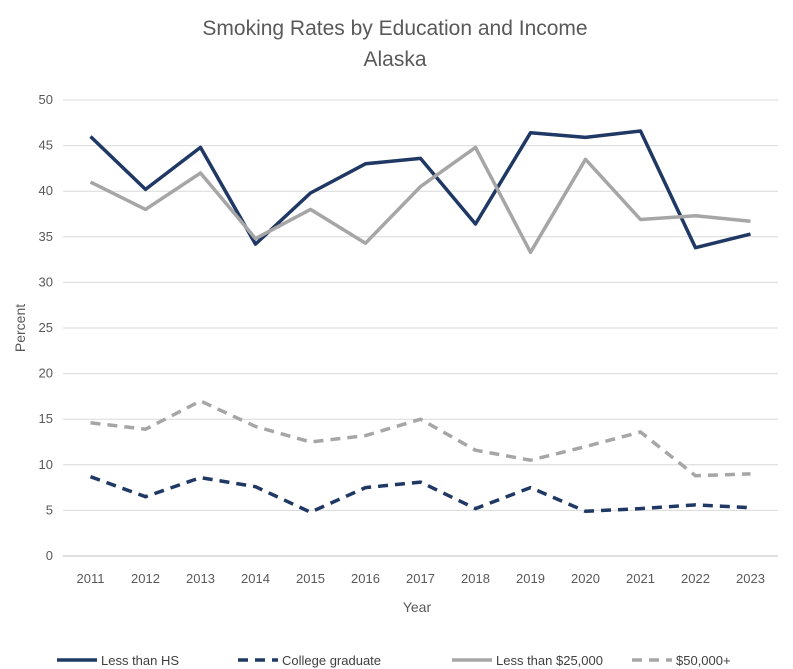 This screenshot has height=669, width=793. I want to click on x-tick-label: 2013, so click(200, 578).